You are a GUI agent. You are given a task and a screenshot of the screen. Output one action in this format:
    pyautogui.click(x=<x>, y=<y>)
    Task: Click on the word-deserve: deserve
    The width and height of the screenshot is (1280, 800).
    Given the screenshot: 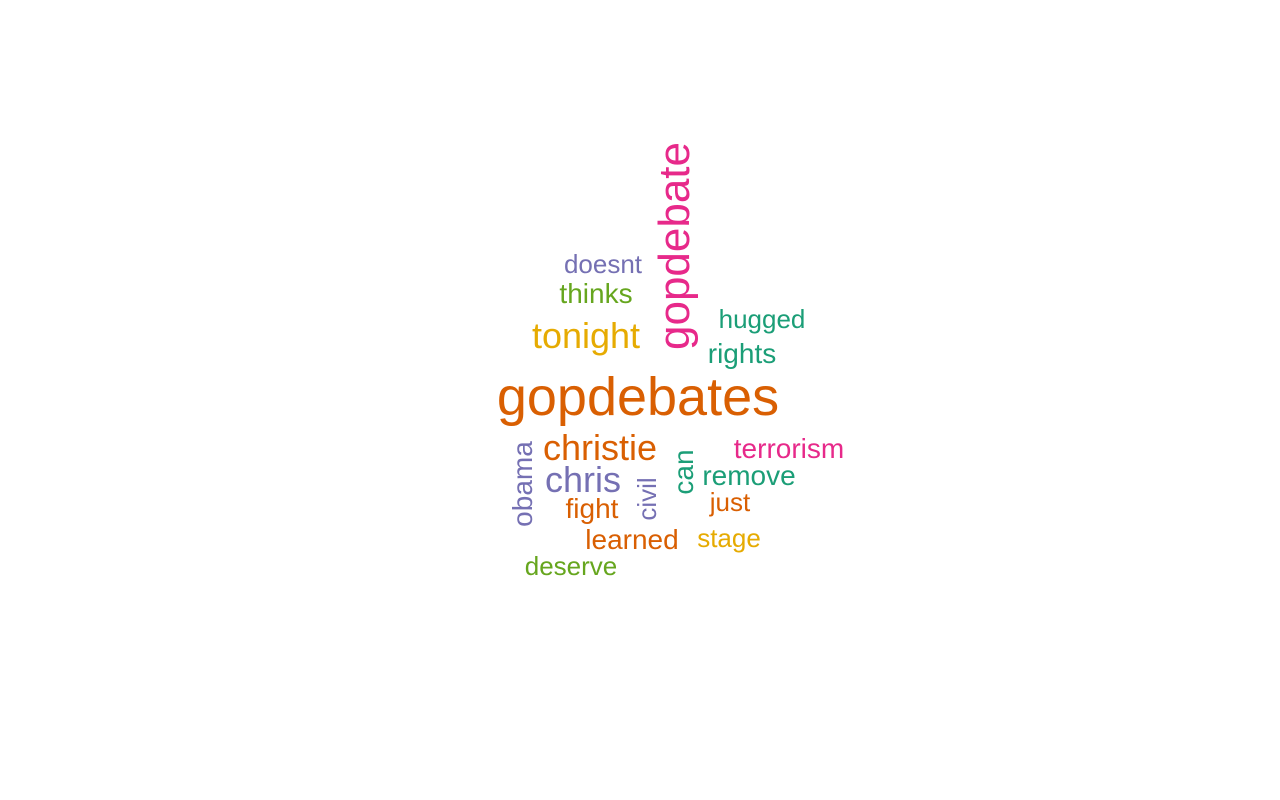 What is the action you would take?
    pyautogui.click(x=571, y=566)
    